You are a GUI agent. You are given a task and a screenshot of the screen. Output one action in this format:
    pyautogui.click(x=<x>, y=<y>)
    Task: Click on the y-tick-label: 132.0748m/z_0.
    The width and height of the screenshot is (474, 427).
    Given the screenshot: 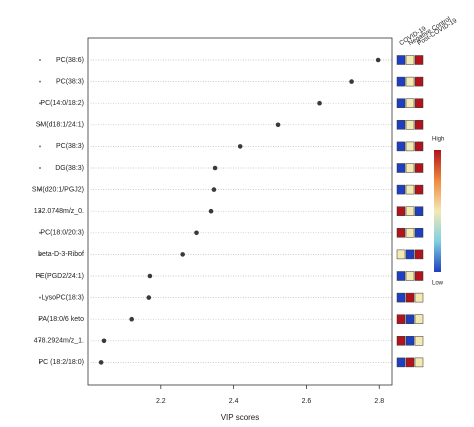 What is the action you would take?
    pyautogui.click(x=59, y=211)
    